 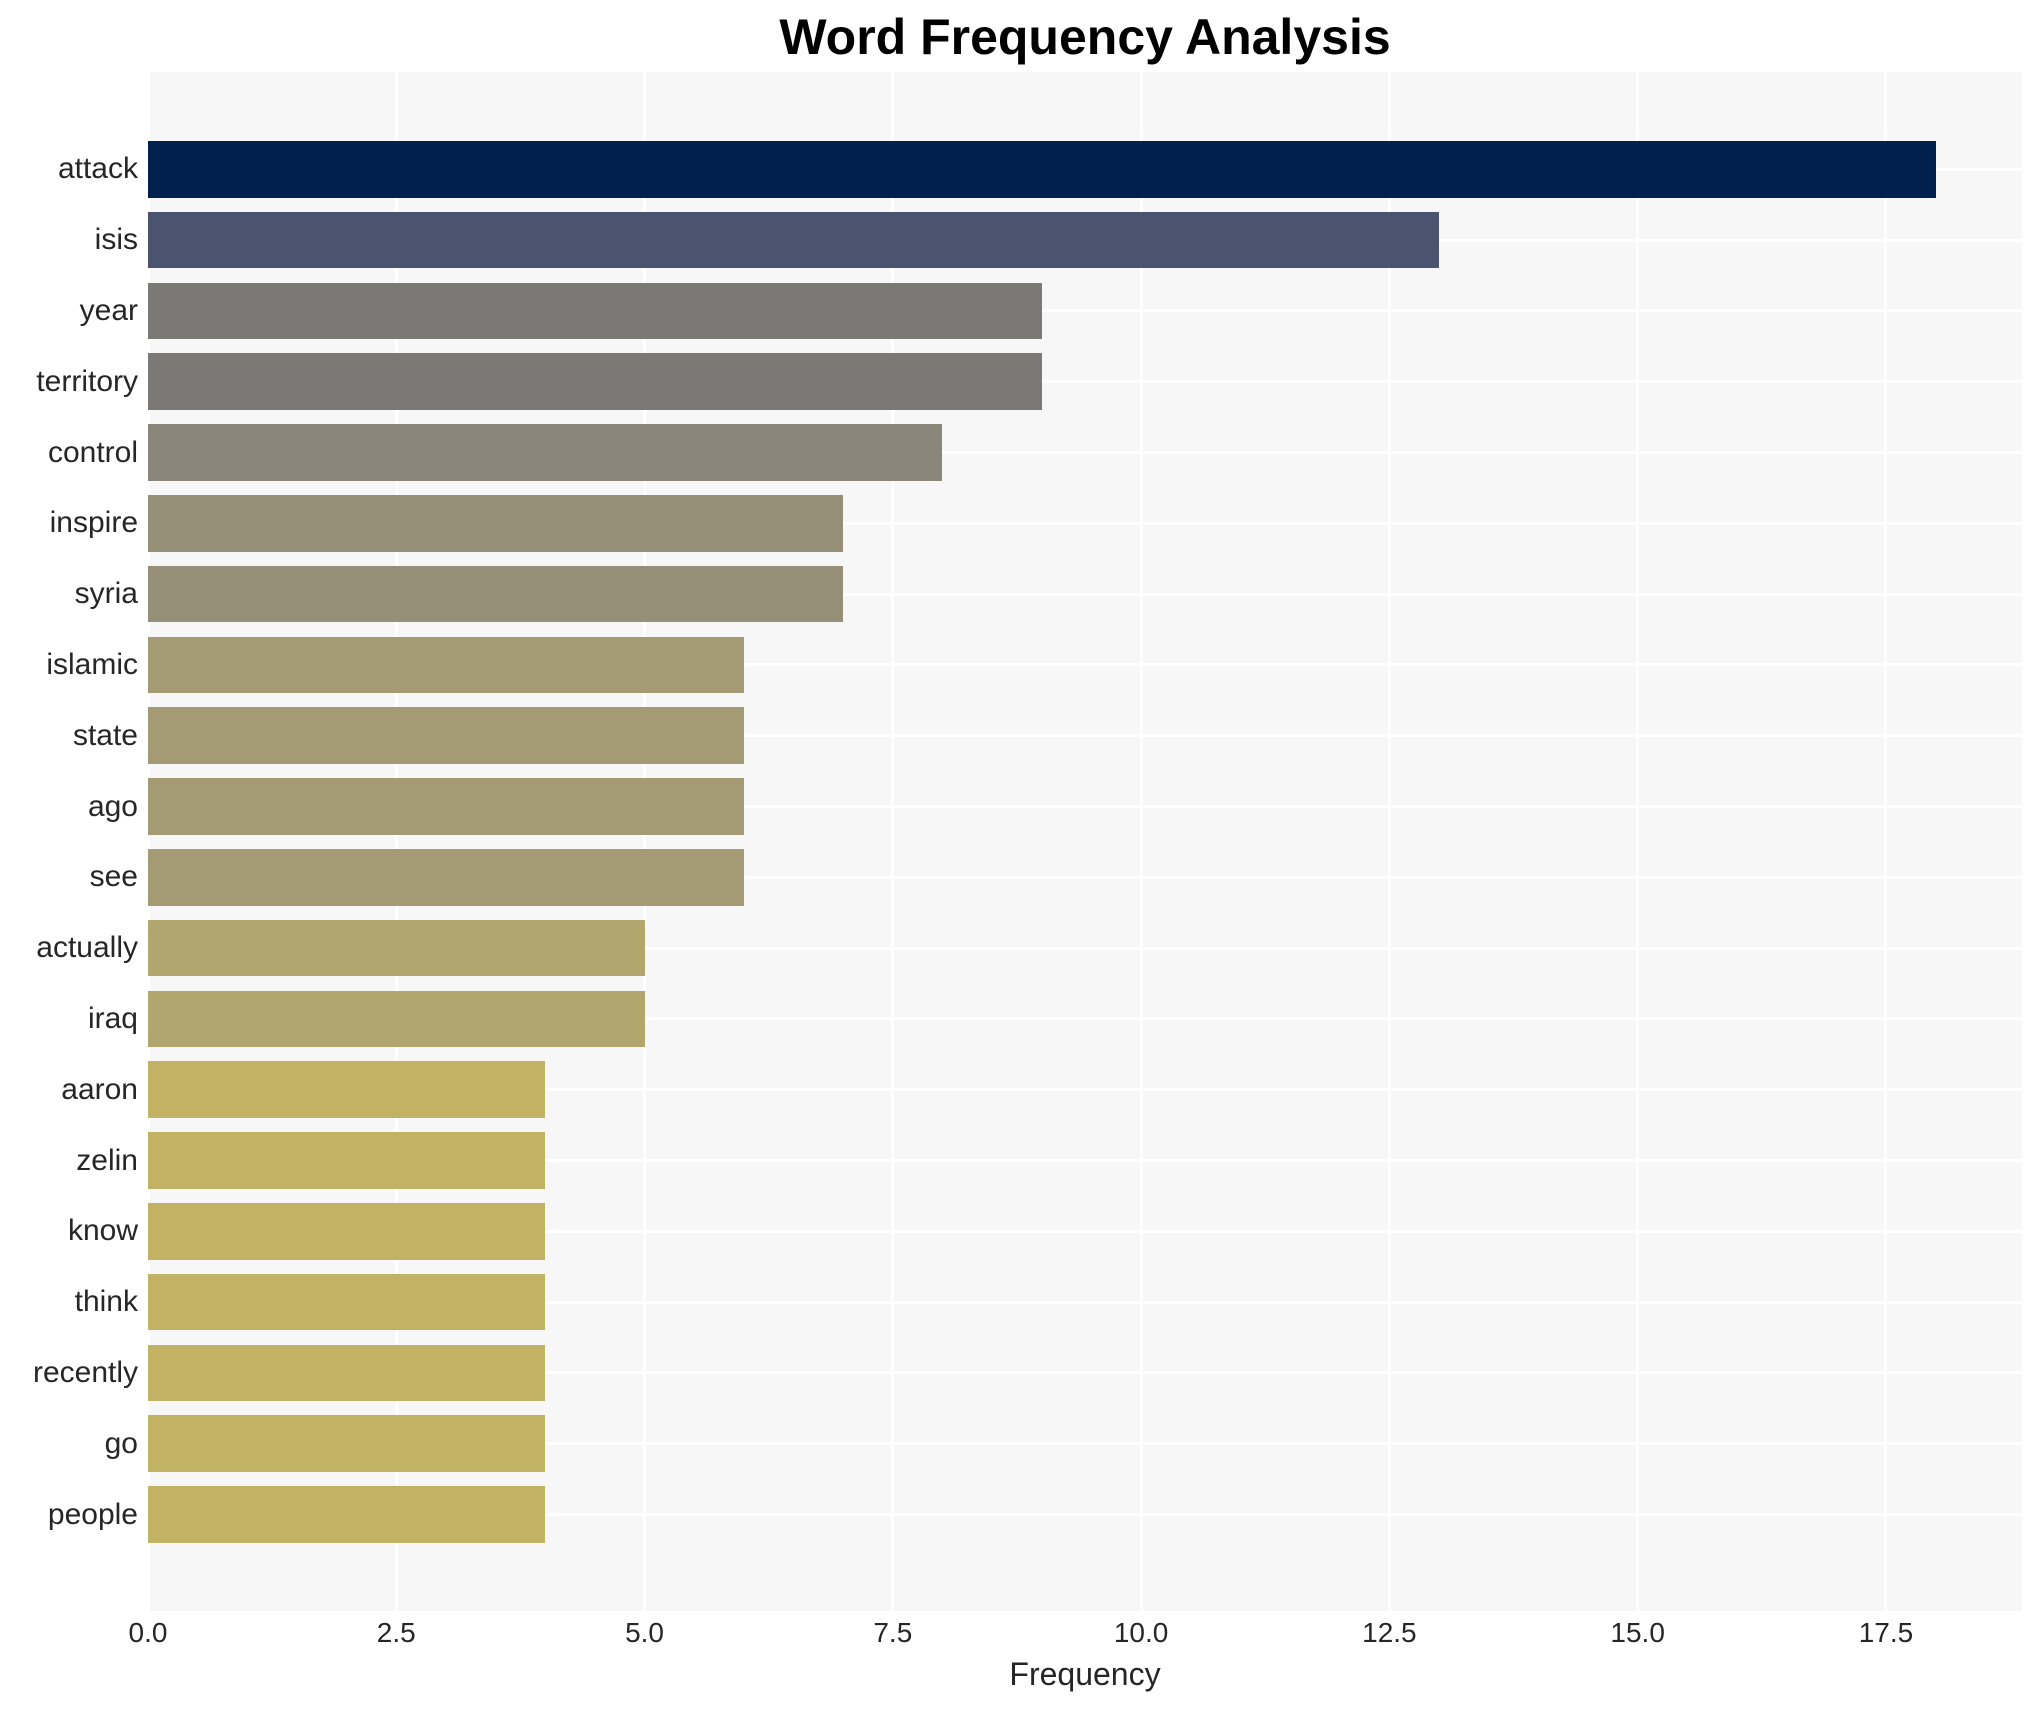 I want to click on bar-row: actually, so click(x=1029, y=948).